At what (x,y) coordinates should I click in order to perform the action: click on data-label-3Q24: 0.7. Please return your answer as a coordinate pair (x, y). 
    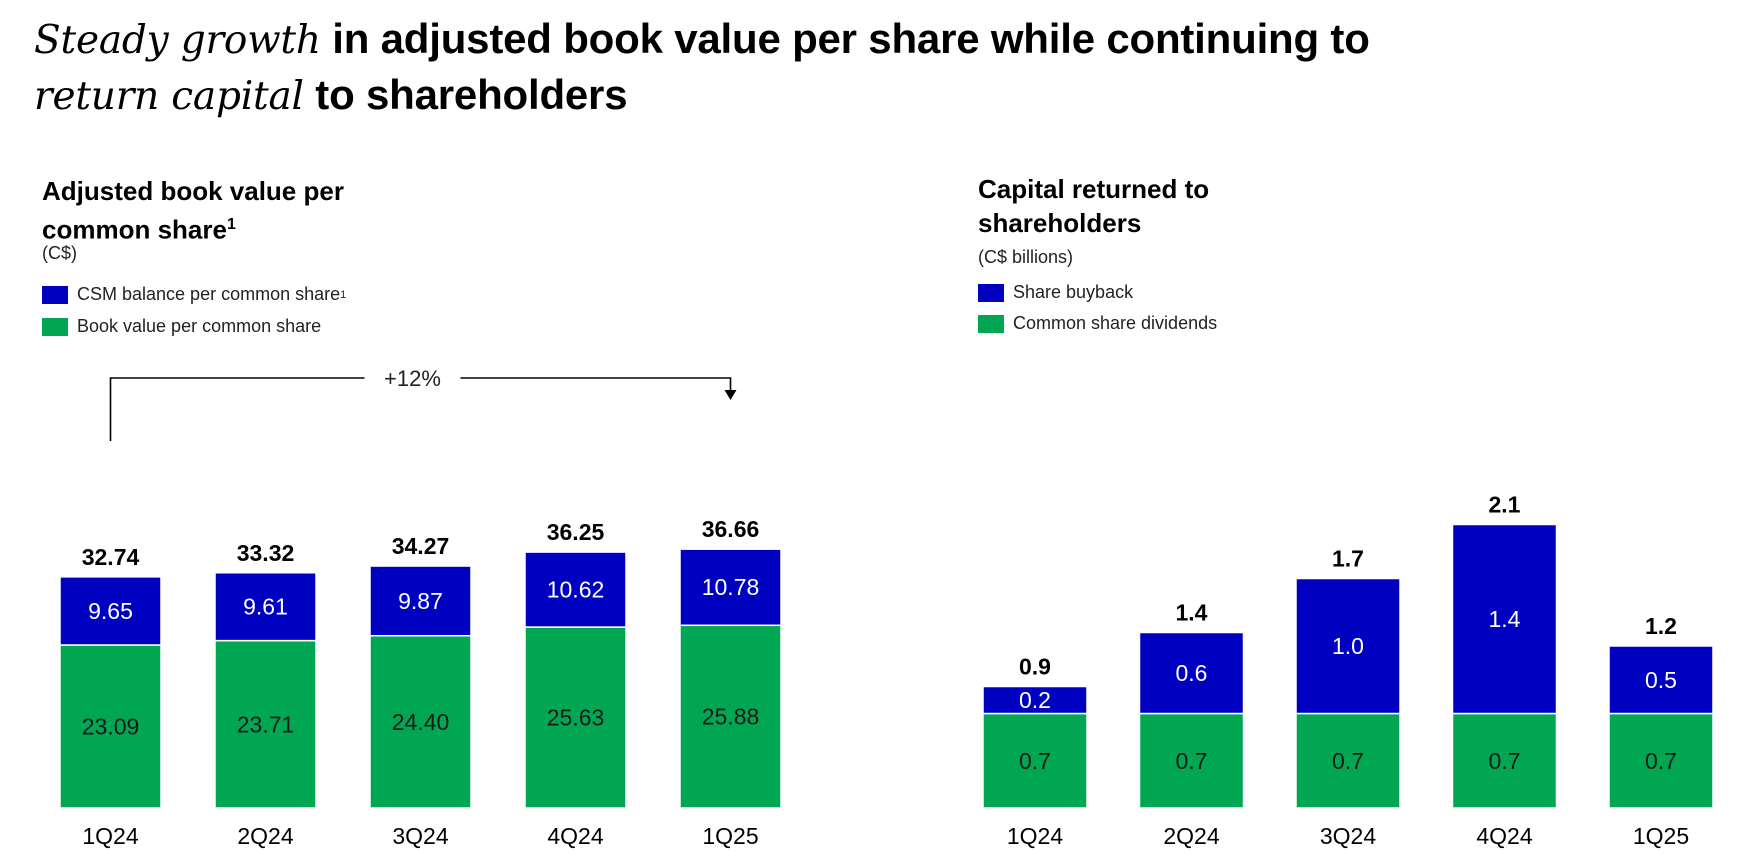
    Looking at the image, I should click on (1348, 761).